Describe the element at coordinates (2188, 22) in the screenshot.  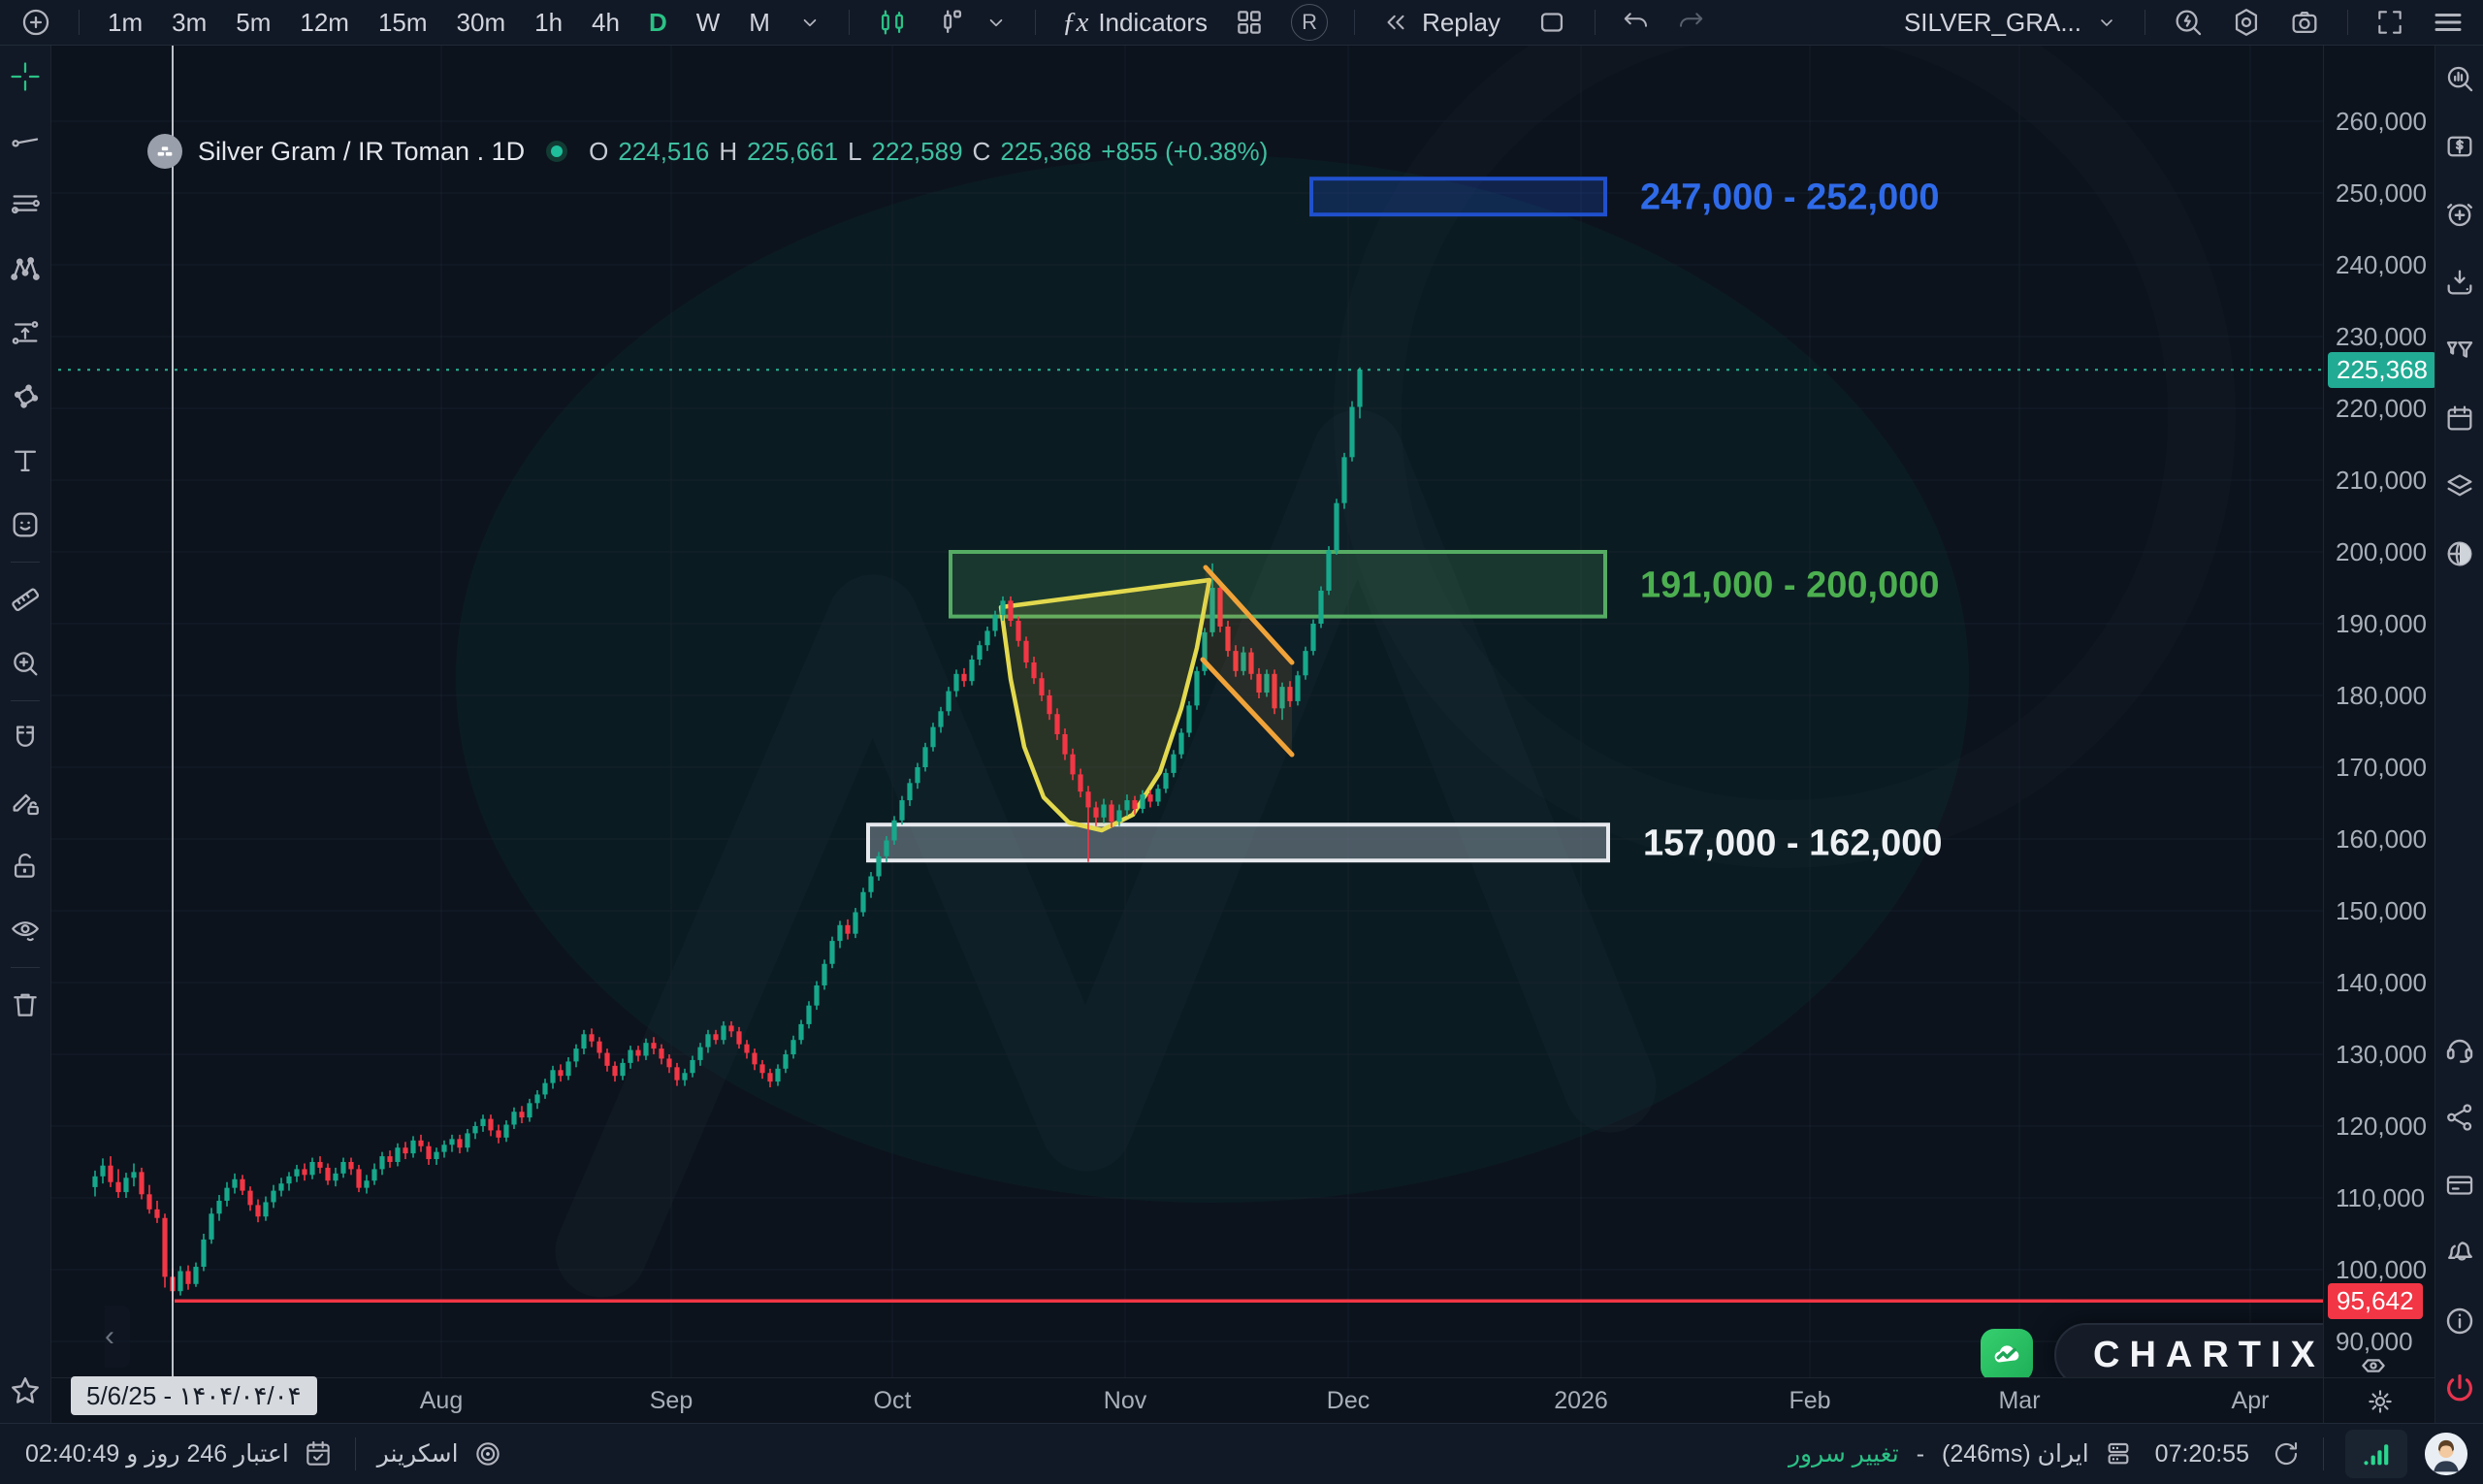
I see `quick-search-icon` at that location.